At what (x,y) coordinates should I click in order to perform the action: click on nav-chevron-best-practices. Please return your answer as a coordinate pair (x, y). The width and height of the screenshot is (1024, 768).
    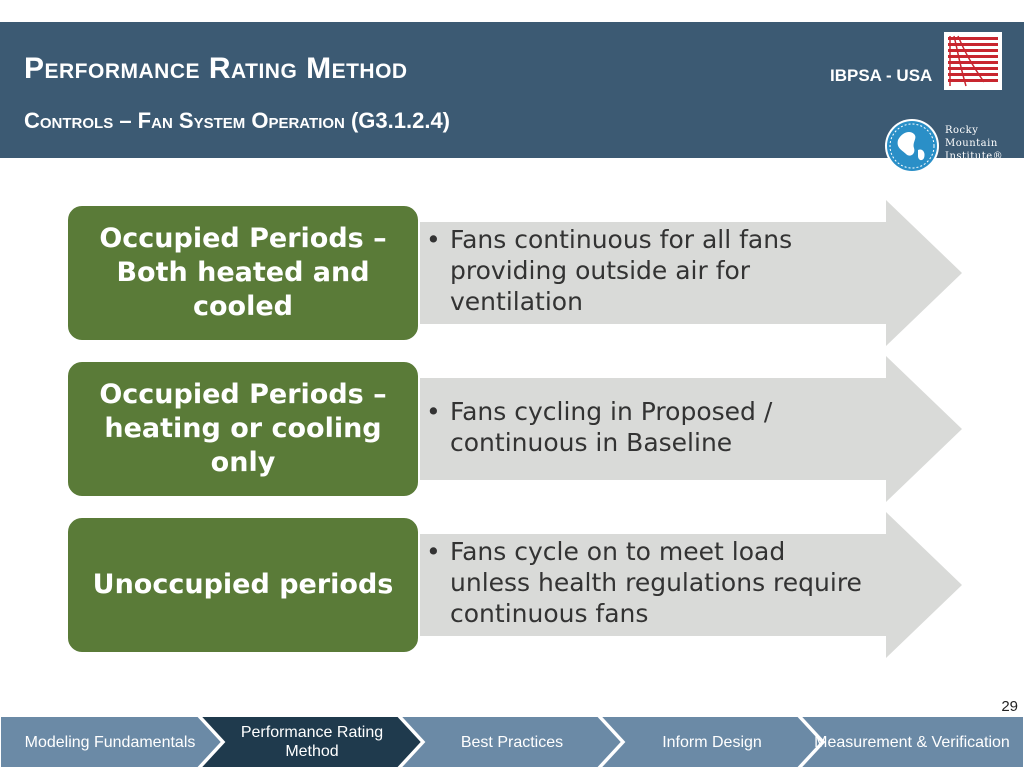
    Looking at the image, I should click on (511, 742).